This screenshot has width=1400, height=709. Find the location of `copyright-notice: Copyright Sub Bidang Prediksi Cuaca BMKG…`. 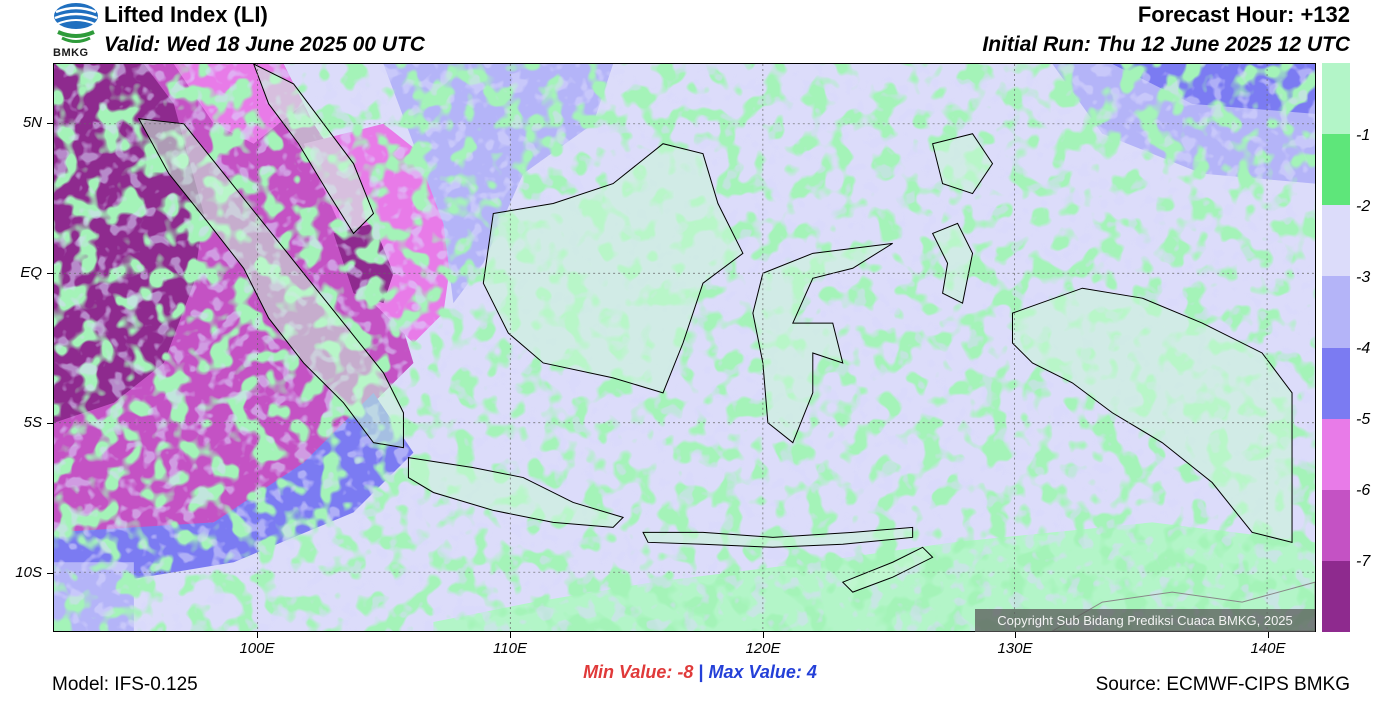

copyright-notice: Copyright Sub Bidang Prediksi Cuaca BMKG… is located at coordinates (1145, 620).